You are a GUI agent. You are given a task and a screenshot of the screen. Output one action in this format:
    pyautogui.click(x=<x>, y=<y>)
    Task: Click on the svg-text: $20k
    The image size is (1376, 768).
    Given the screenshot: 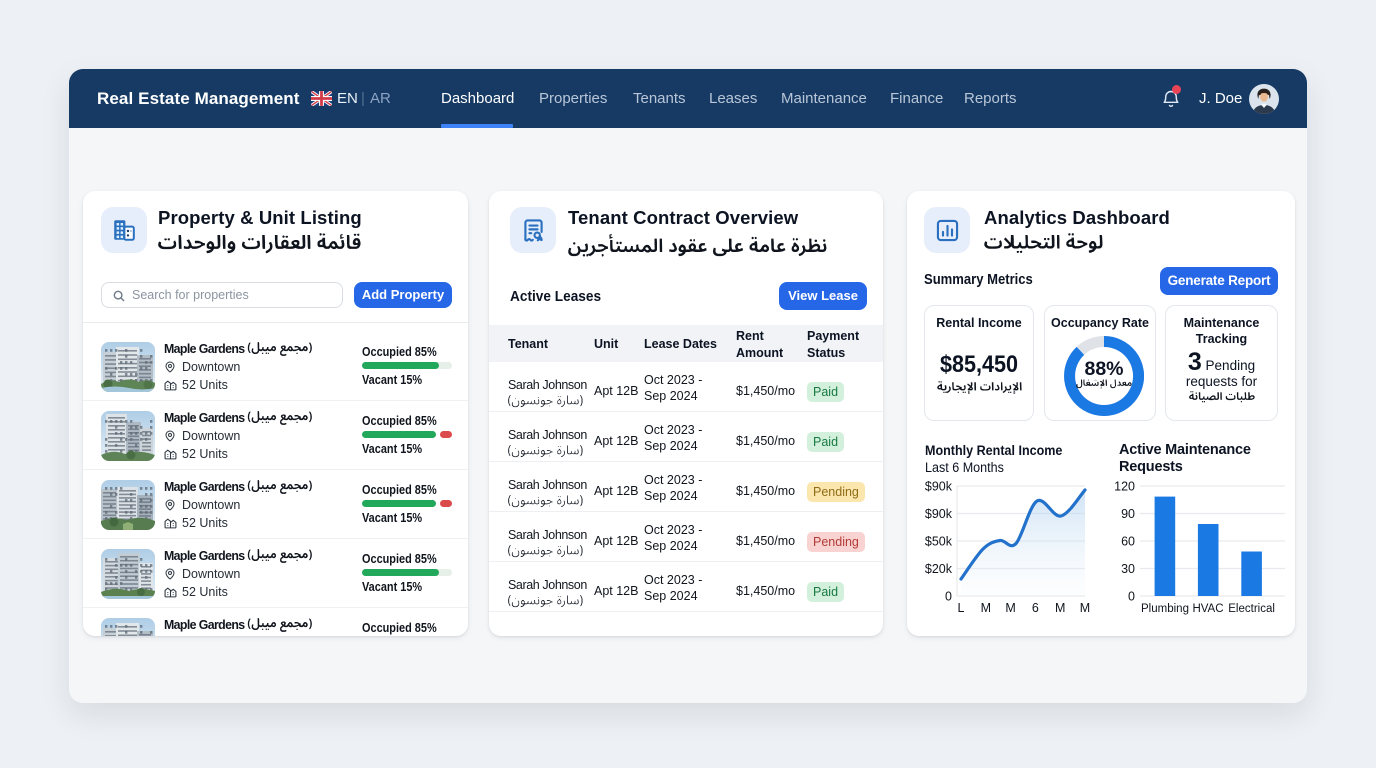 What is the action you would take?
    pyautogui.click(x=939, y=569)
    